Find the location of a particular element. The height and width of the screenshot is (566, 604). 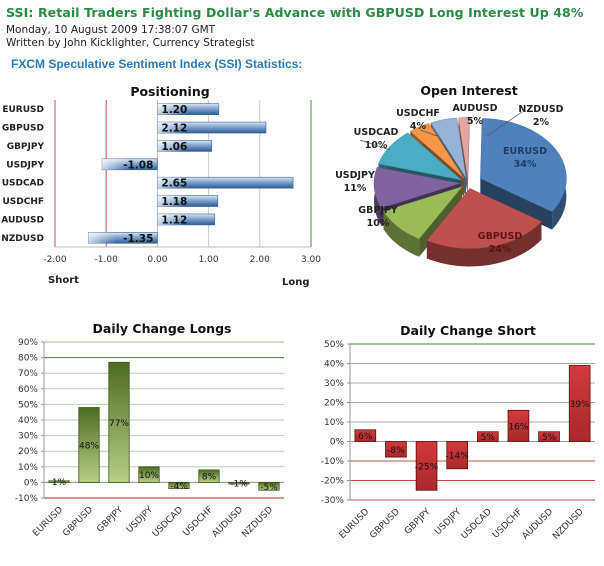

data-label: 48% is located at coordinates (89, 446).